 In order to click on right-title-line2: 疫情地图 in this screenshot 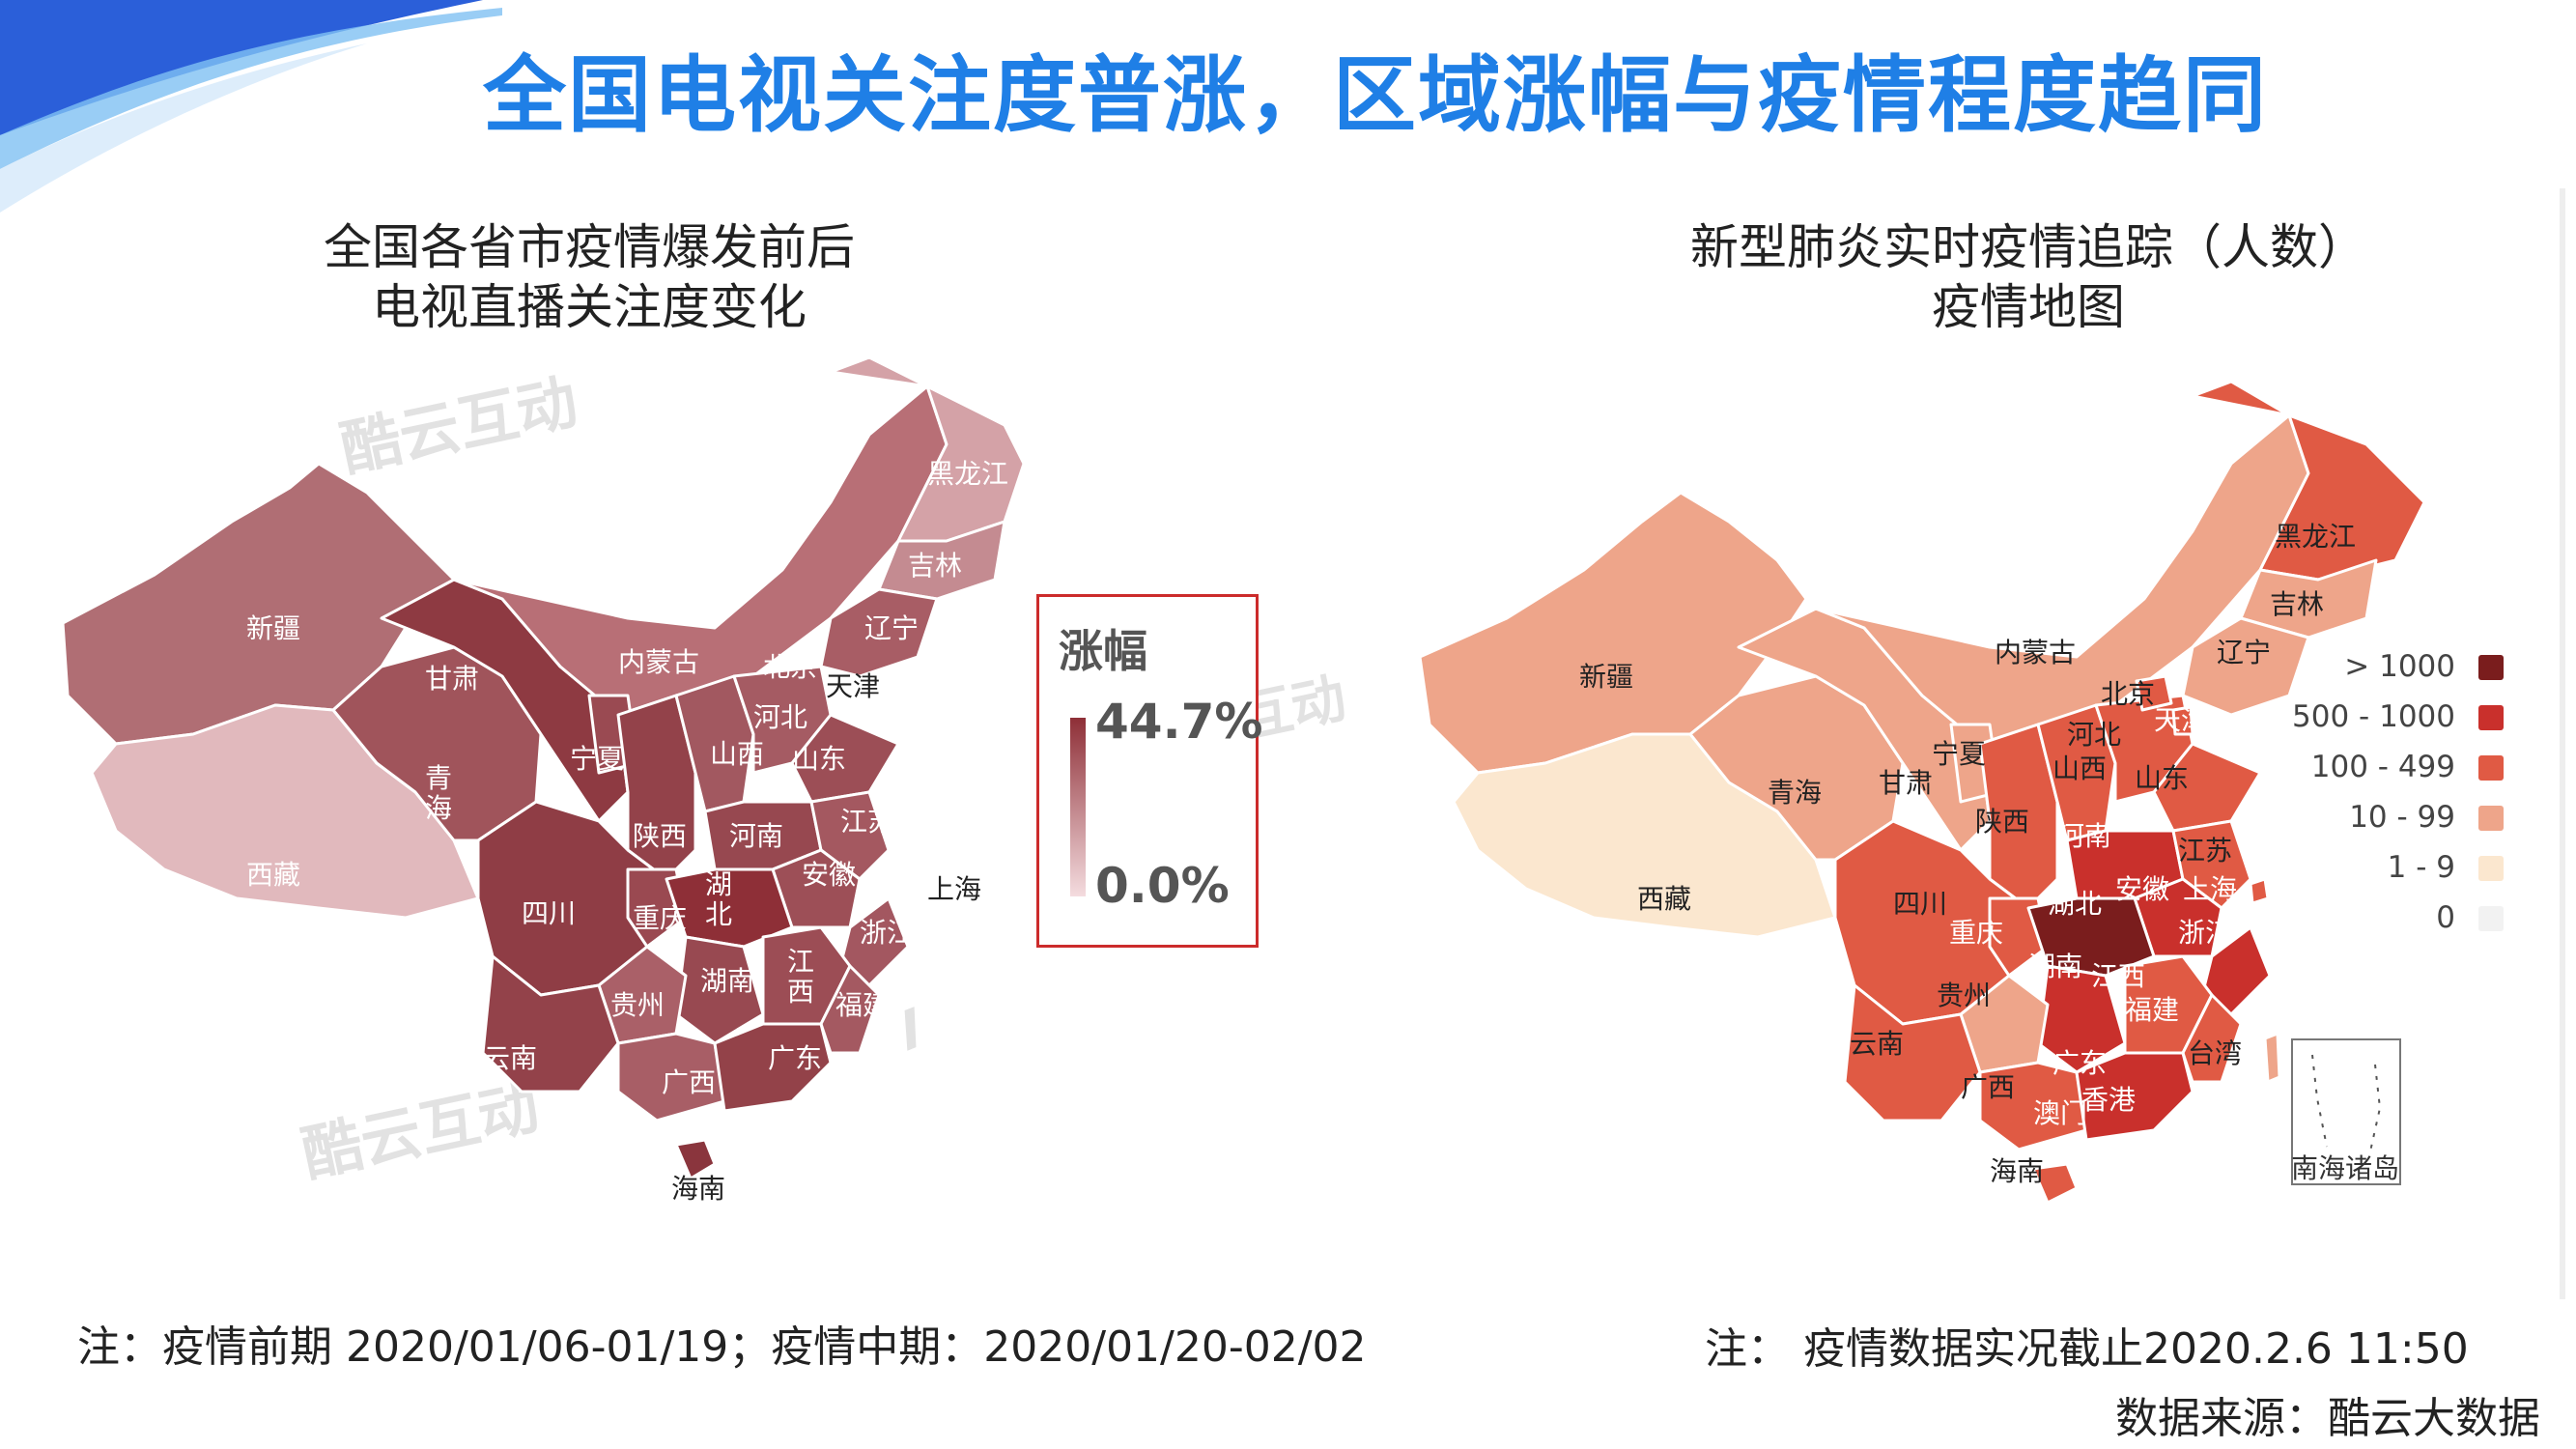, I will do `click(2028, 307)`.